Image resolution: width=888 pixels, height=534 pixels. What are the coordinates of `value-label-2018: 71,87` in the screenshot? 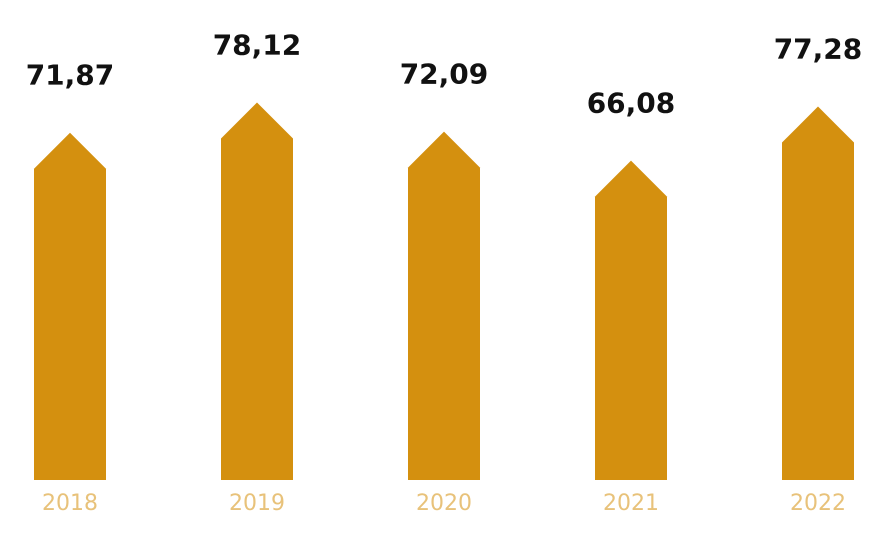 It's located at (70, 75).